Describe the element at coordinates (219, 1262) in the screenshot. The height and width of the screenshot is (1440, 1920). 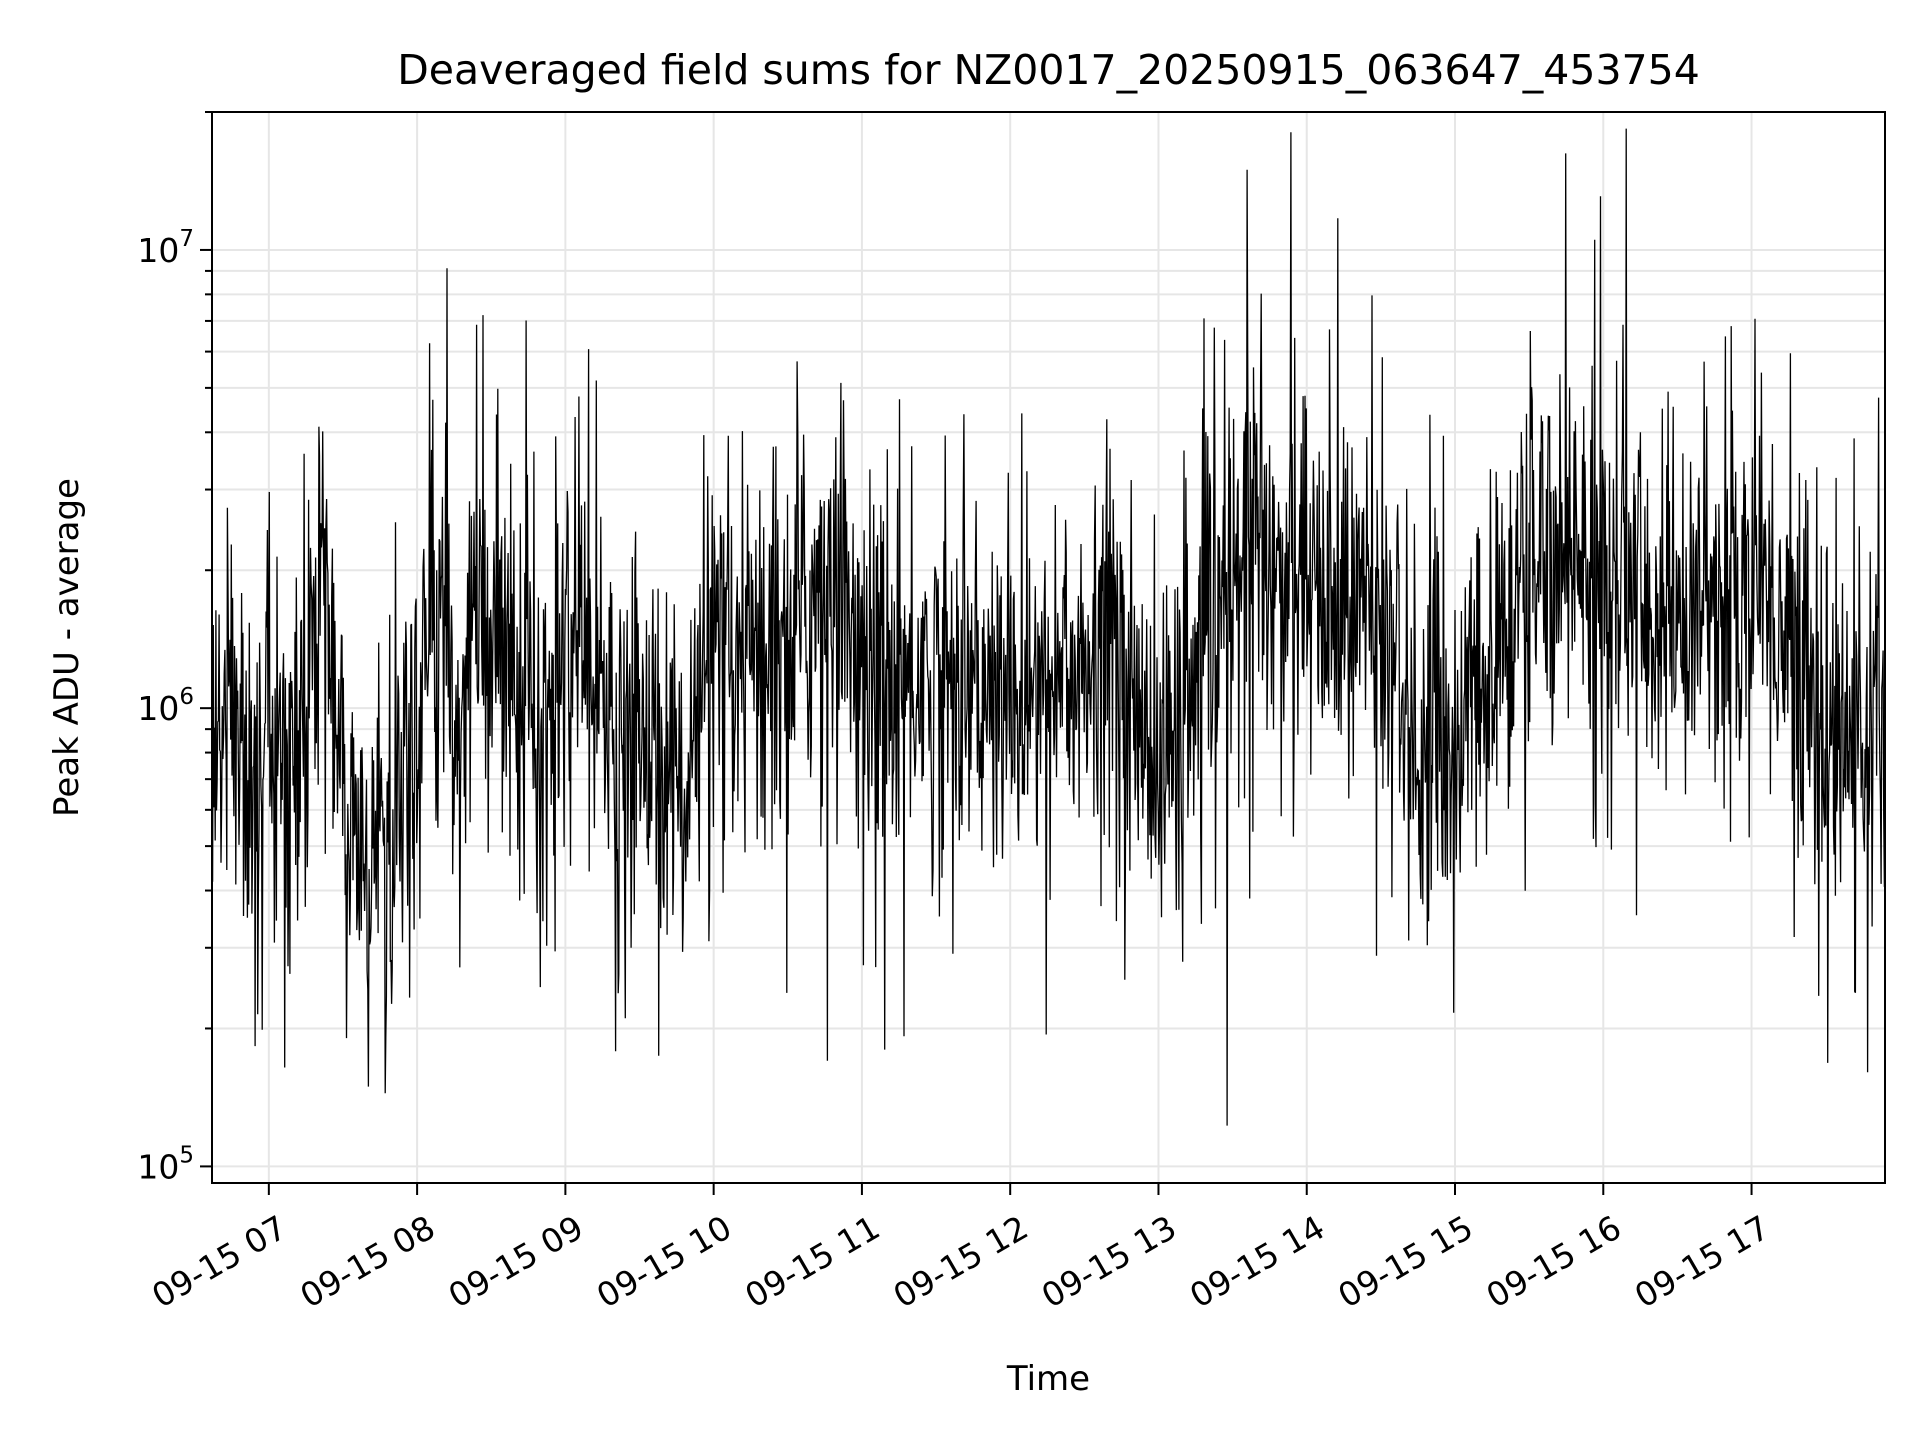
I see `x-tick-label: 09-15 07` at that location.